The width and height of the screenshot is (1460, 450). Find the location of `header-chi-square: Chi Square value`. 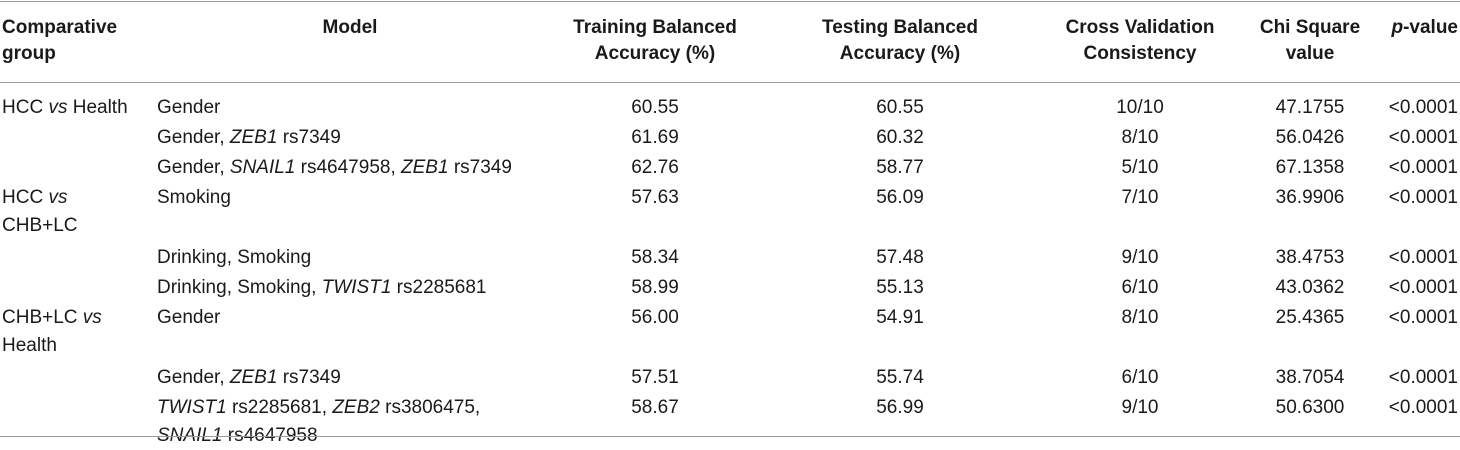

header-chi-square: Chi Square value is located at coordinates (1310, 40).